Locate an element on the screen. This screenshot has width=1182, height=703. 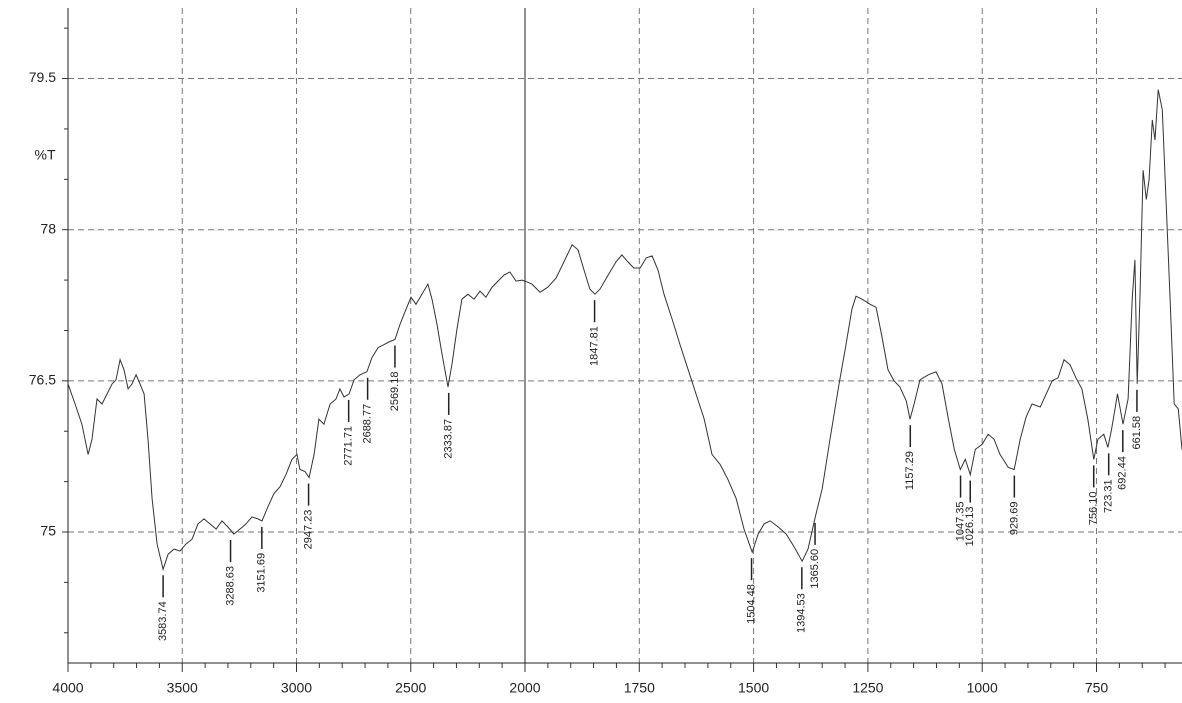
peak-label: 692.44 is located at coordinates (1123, 473).